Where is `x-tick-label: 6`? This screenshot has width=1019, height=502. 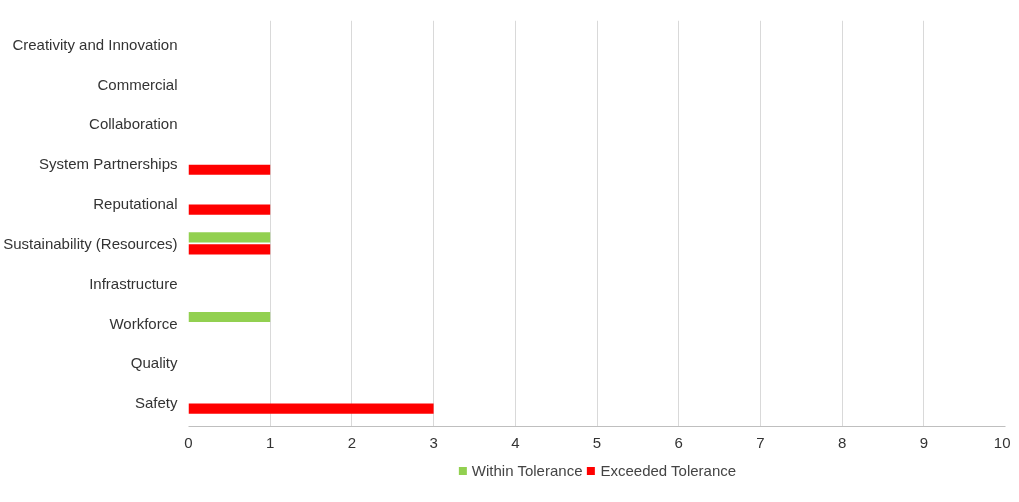
x-tick-label: 6 is located at coordinates (678, 442).